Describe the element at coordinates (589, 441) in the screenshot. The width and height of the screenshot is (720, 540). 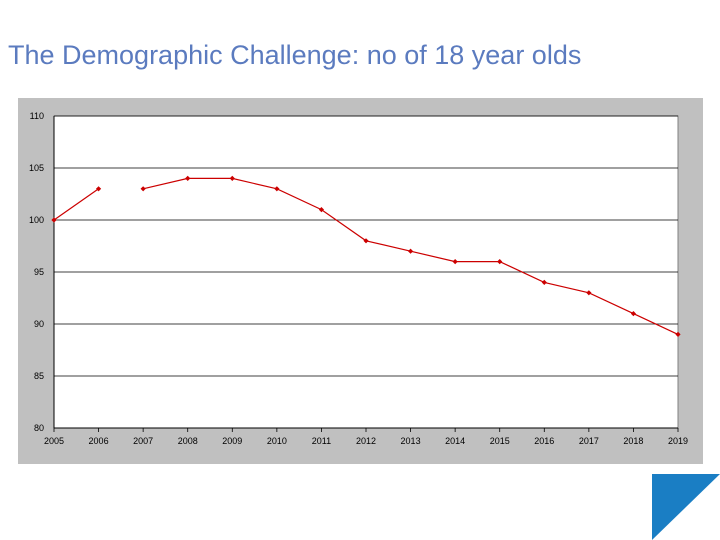
I see `x-tick-label: 2017` at that location.